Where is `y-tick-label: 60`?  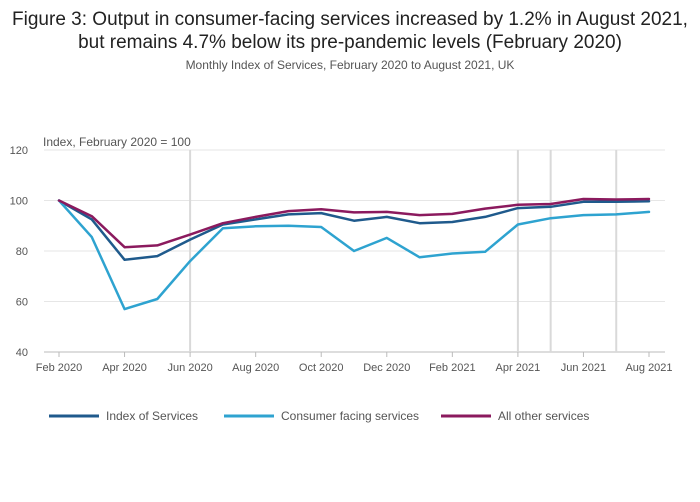
y-tick-label: 60 is located at coordinates (22, 303).